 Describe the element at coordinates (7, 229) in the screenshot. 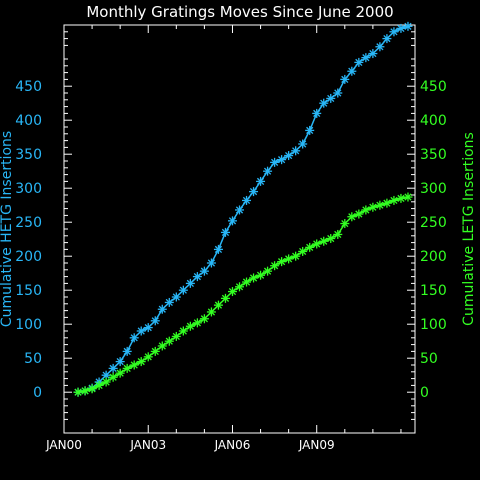

I see `y-axis-label-left: Cumulative HETG Insertions` at that location.